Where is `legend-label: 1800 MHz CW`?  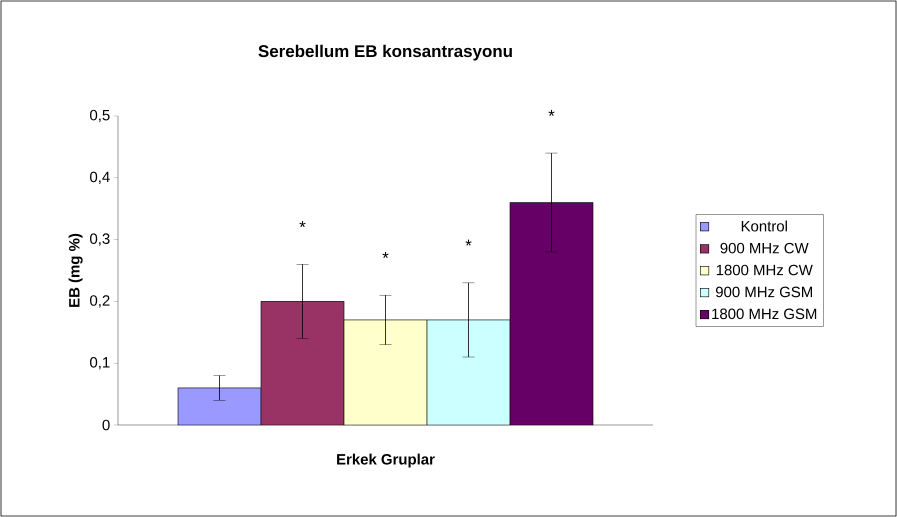
legend-label: 1800 MHz CW is located at coordinates (764, 270).